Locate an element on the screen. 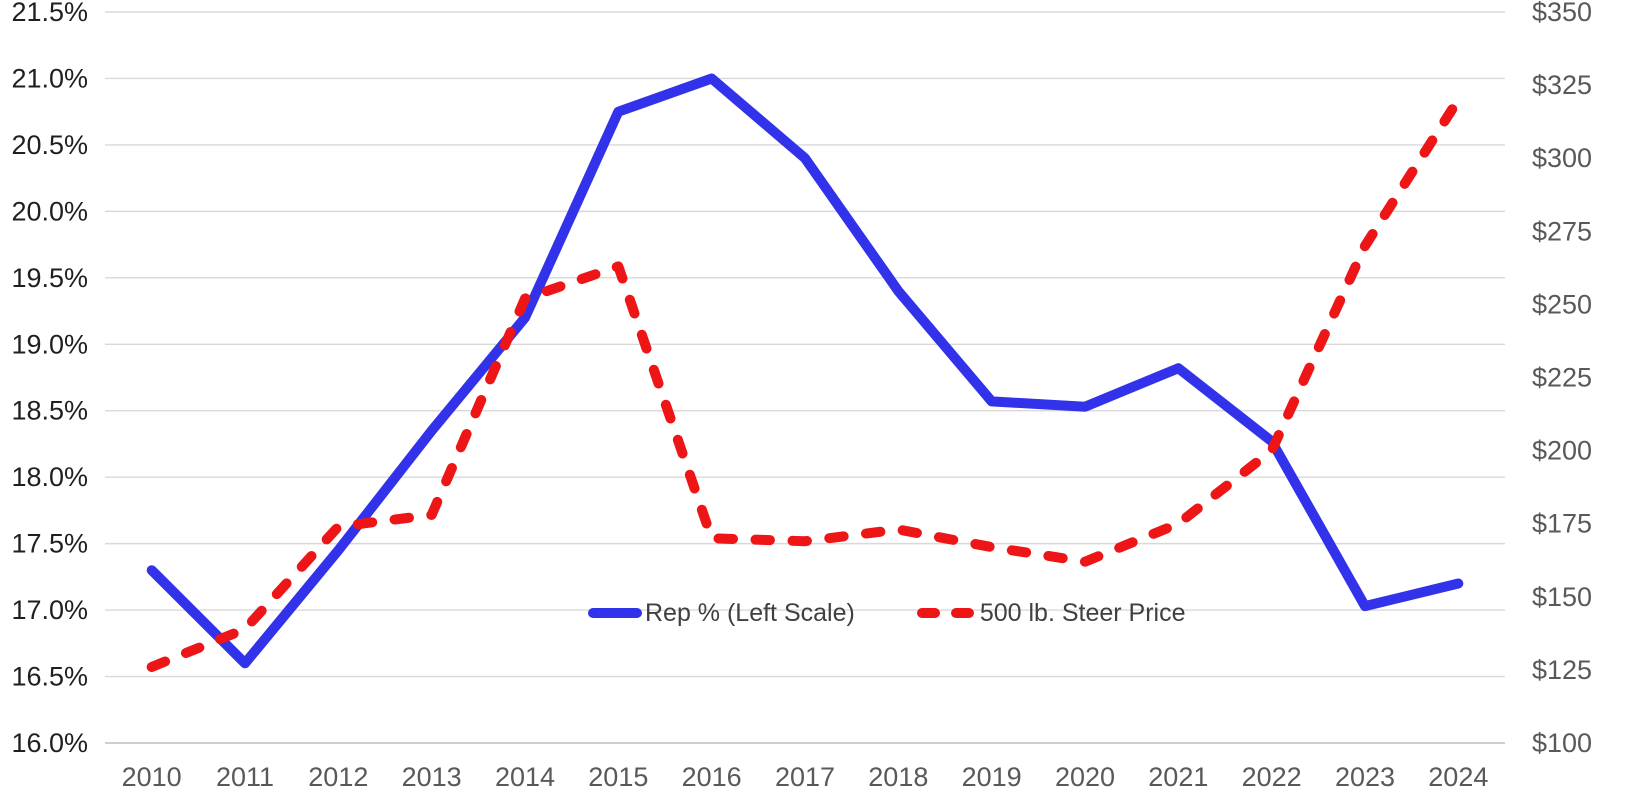 Image resolution: width=1640 pixels, height=797 pixels. left-axis-tick-label: 18.0% is located at coordinates (49, 477).